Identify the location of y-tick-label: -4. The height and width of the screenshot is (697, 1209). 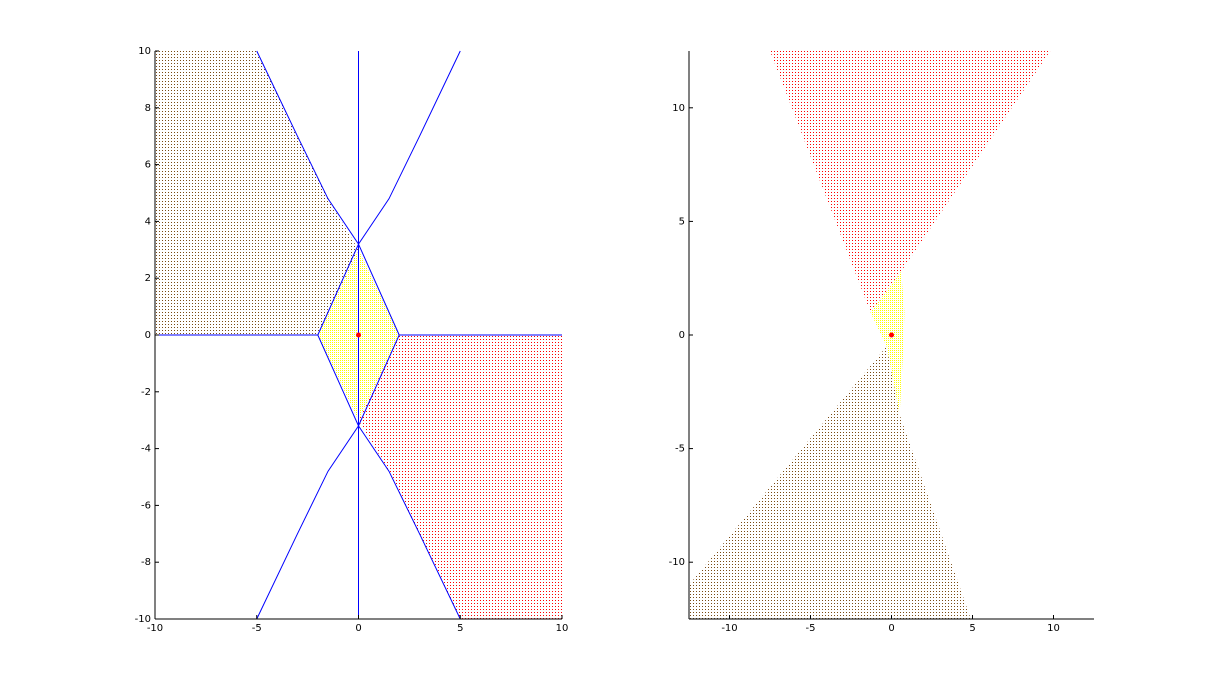
(146, 449).